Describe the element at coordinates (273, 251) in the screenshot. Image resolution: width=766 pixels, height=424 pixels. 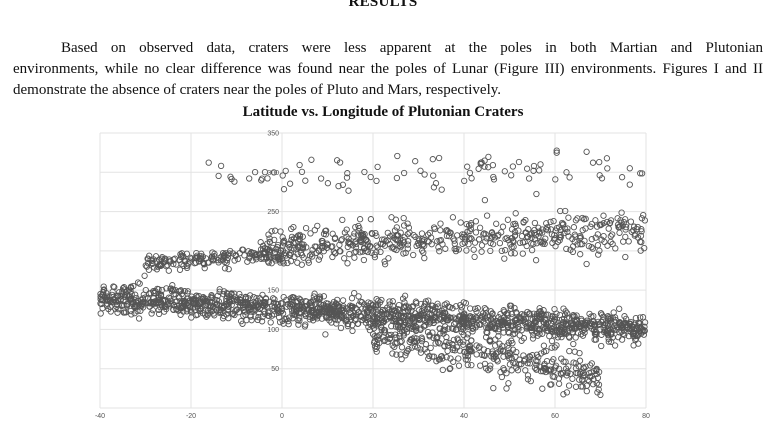
I see `y-tick-label: 200` at that location.